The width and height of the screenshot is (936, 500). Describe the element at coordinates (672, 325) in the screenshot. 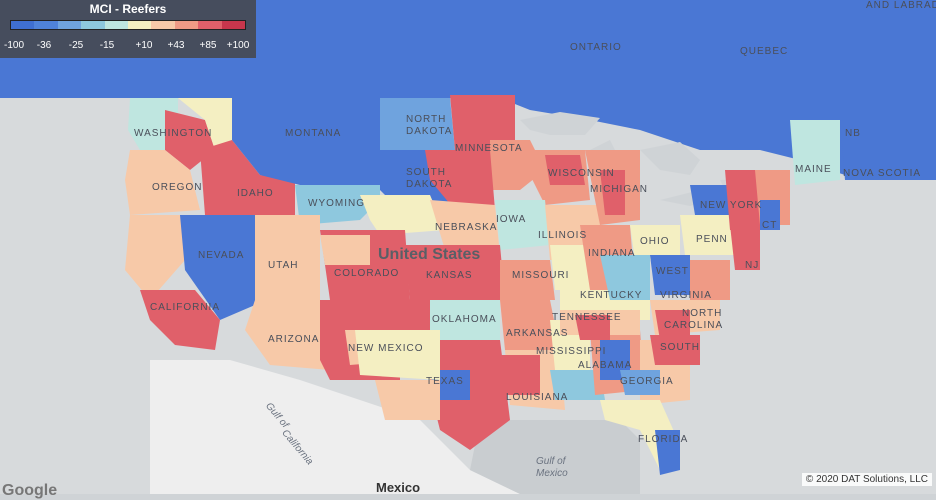

I see `region-north-carolina-west` at that location.